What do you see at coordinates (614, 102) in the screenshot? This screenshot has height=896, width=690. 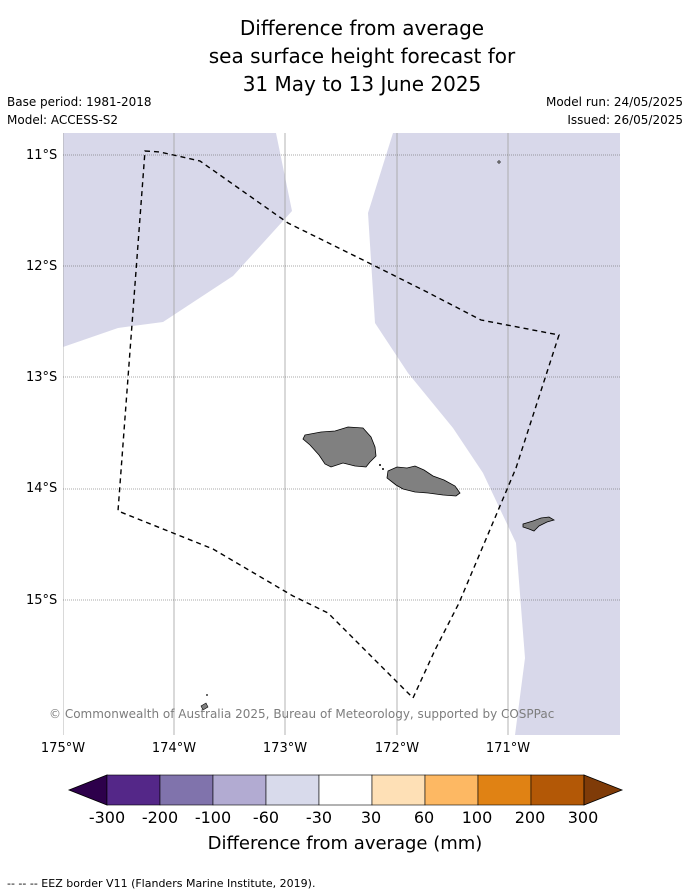 I see `model-run: Model run: 24/05/2025` at bounding box center [614, 102].